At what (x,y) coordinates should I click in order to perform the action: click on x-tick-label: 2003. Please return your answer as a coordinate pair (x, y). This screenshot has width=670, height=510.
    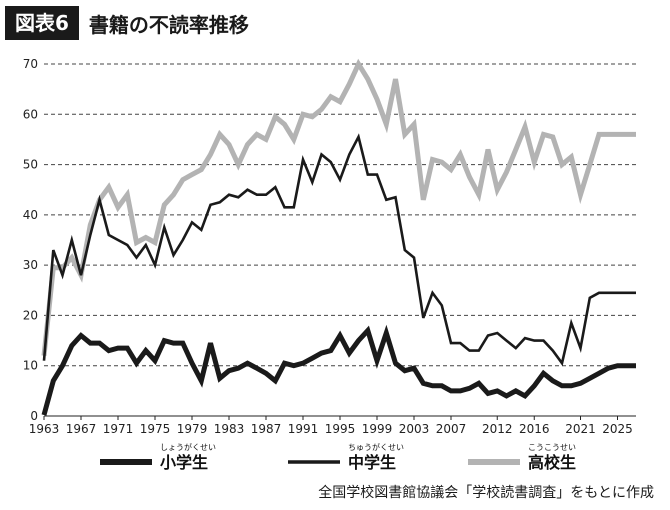
    Looking at the image, I should click on (414, 429).